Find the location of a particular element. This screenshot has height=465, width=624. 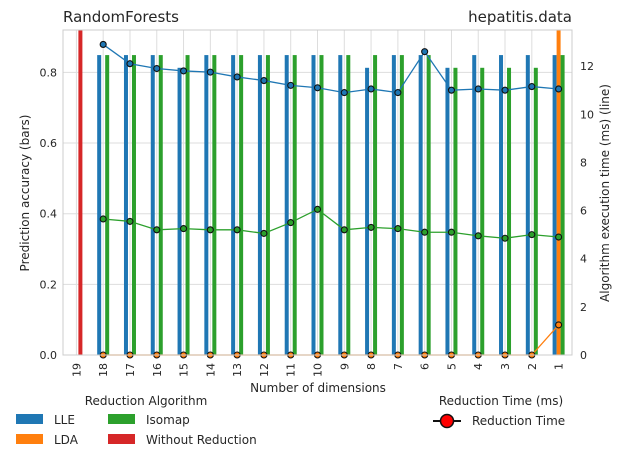

x-tick-label: 17 is located at coordinates (130, 370).